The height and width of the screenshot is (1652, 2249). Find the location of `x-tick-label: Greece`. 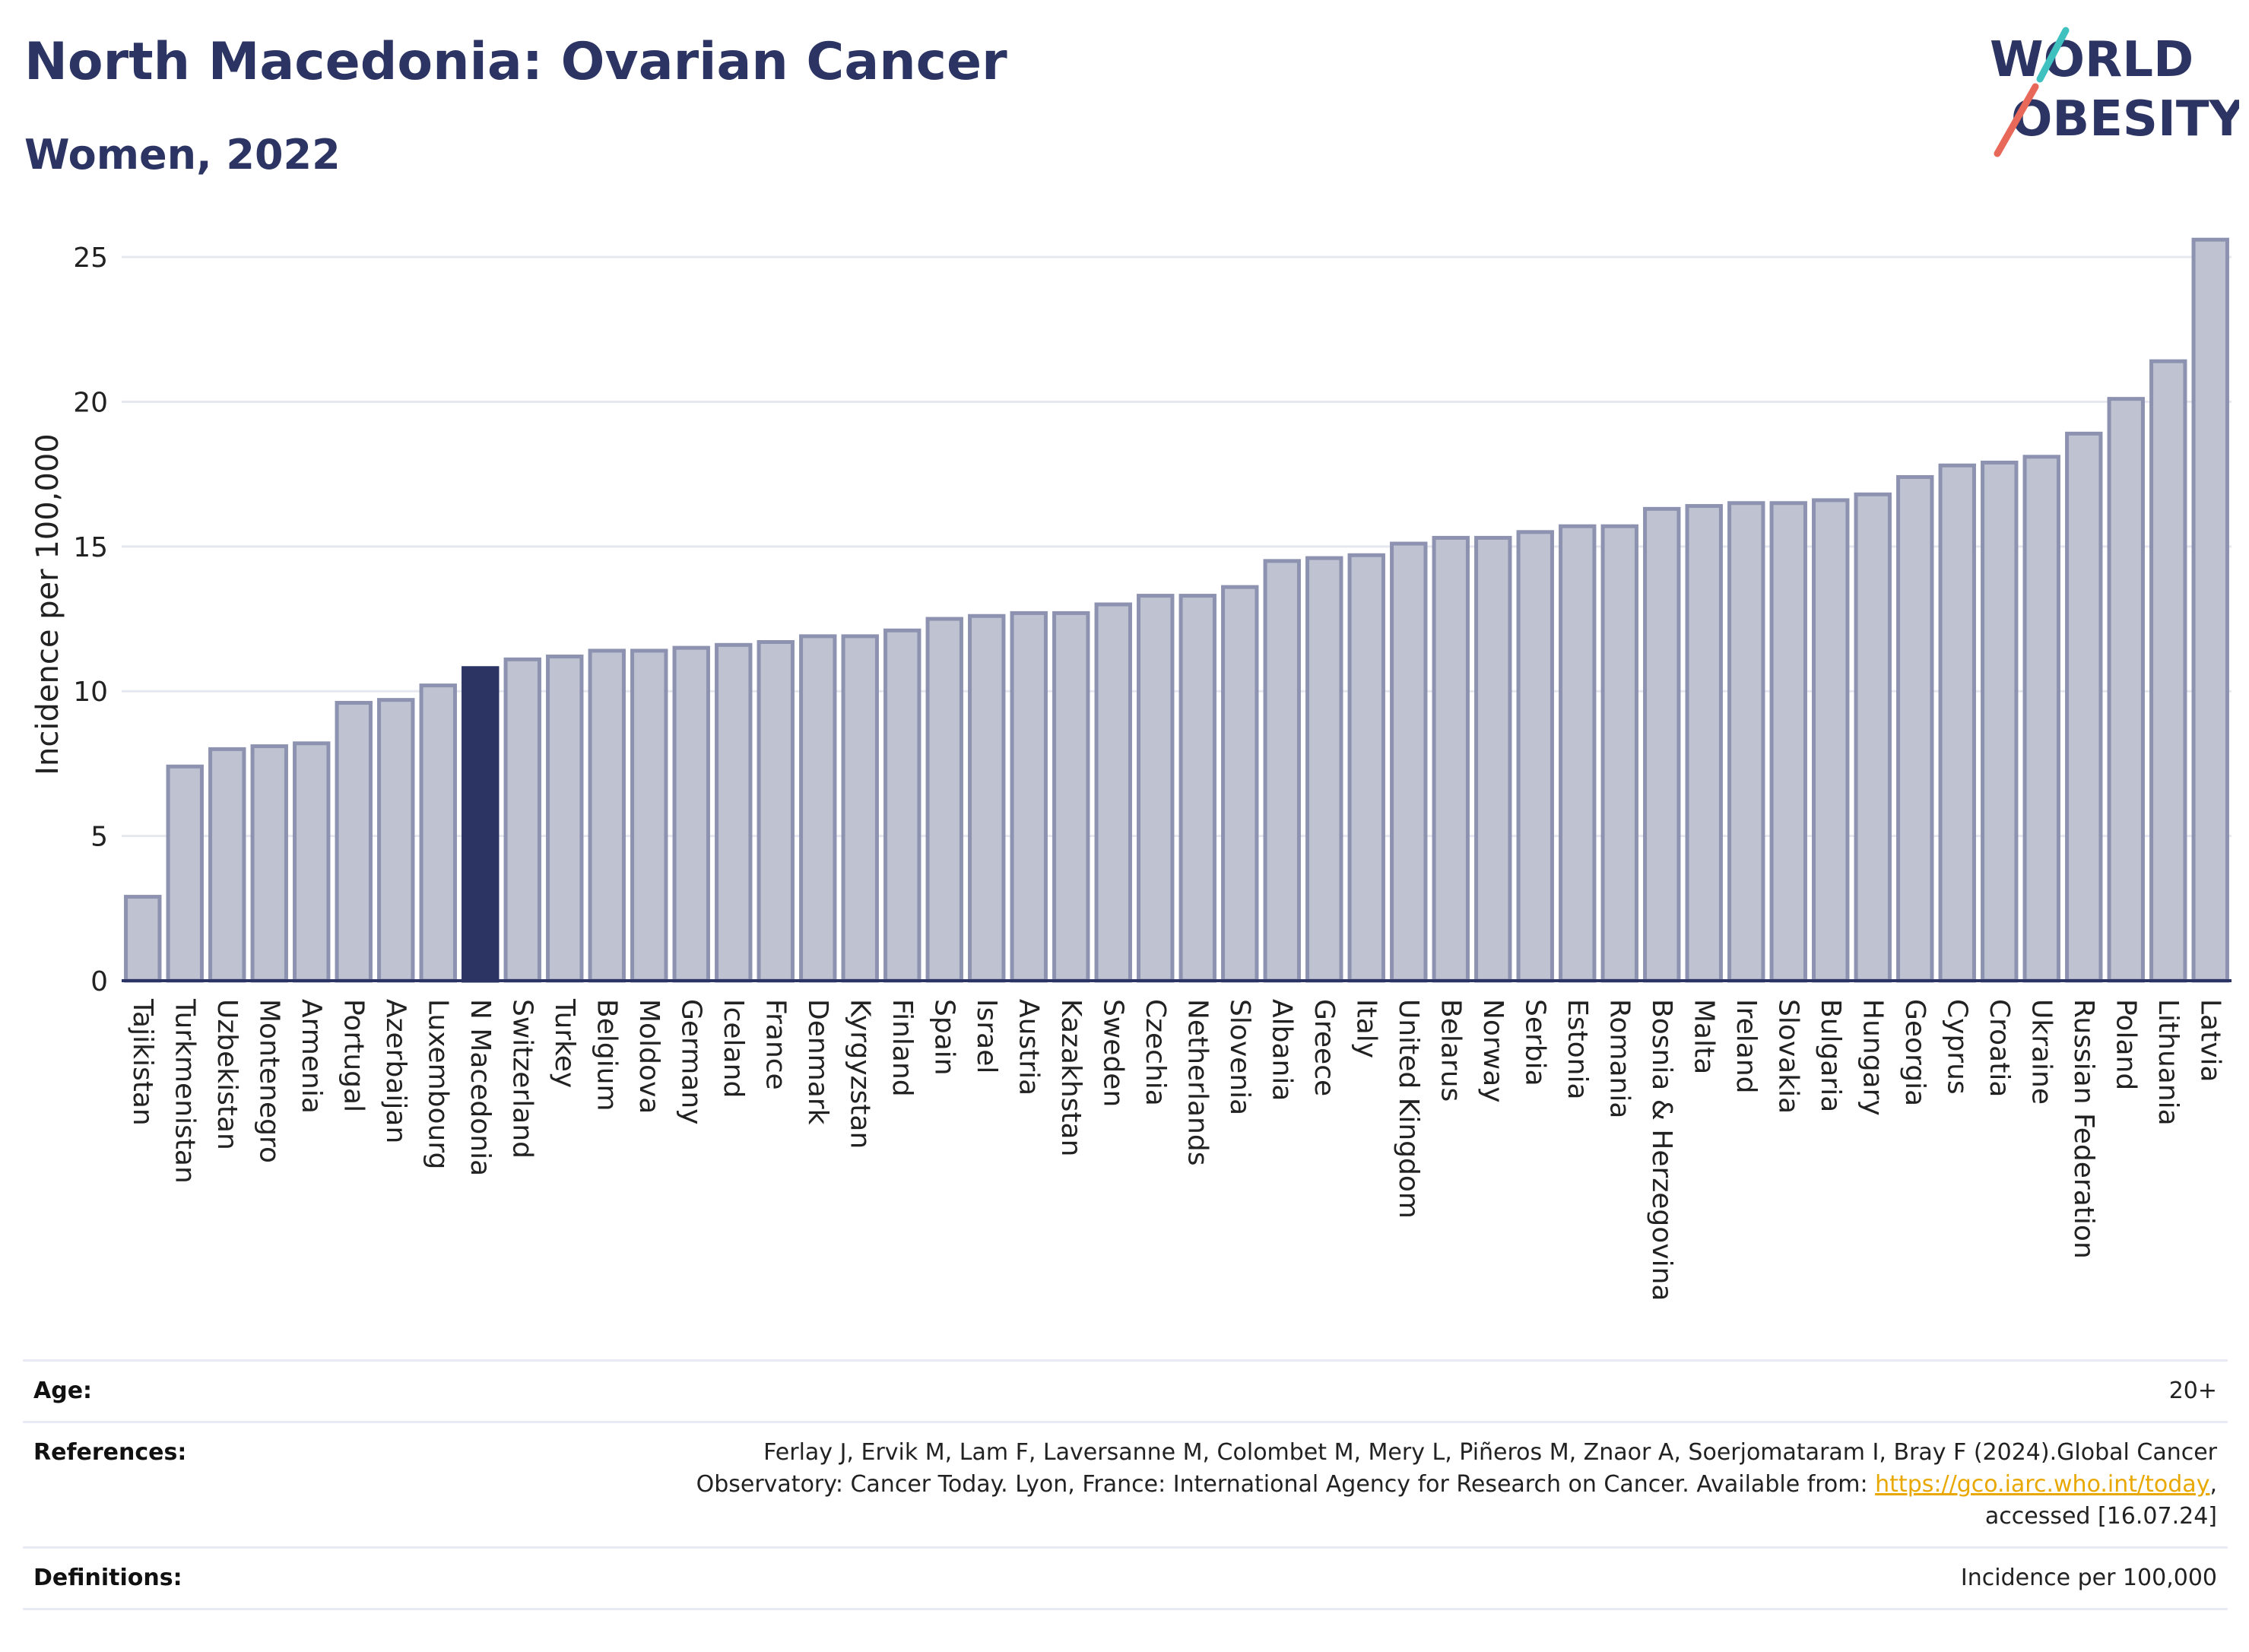

x-tick-label: Greece is located at coordinates (1324, 1047).